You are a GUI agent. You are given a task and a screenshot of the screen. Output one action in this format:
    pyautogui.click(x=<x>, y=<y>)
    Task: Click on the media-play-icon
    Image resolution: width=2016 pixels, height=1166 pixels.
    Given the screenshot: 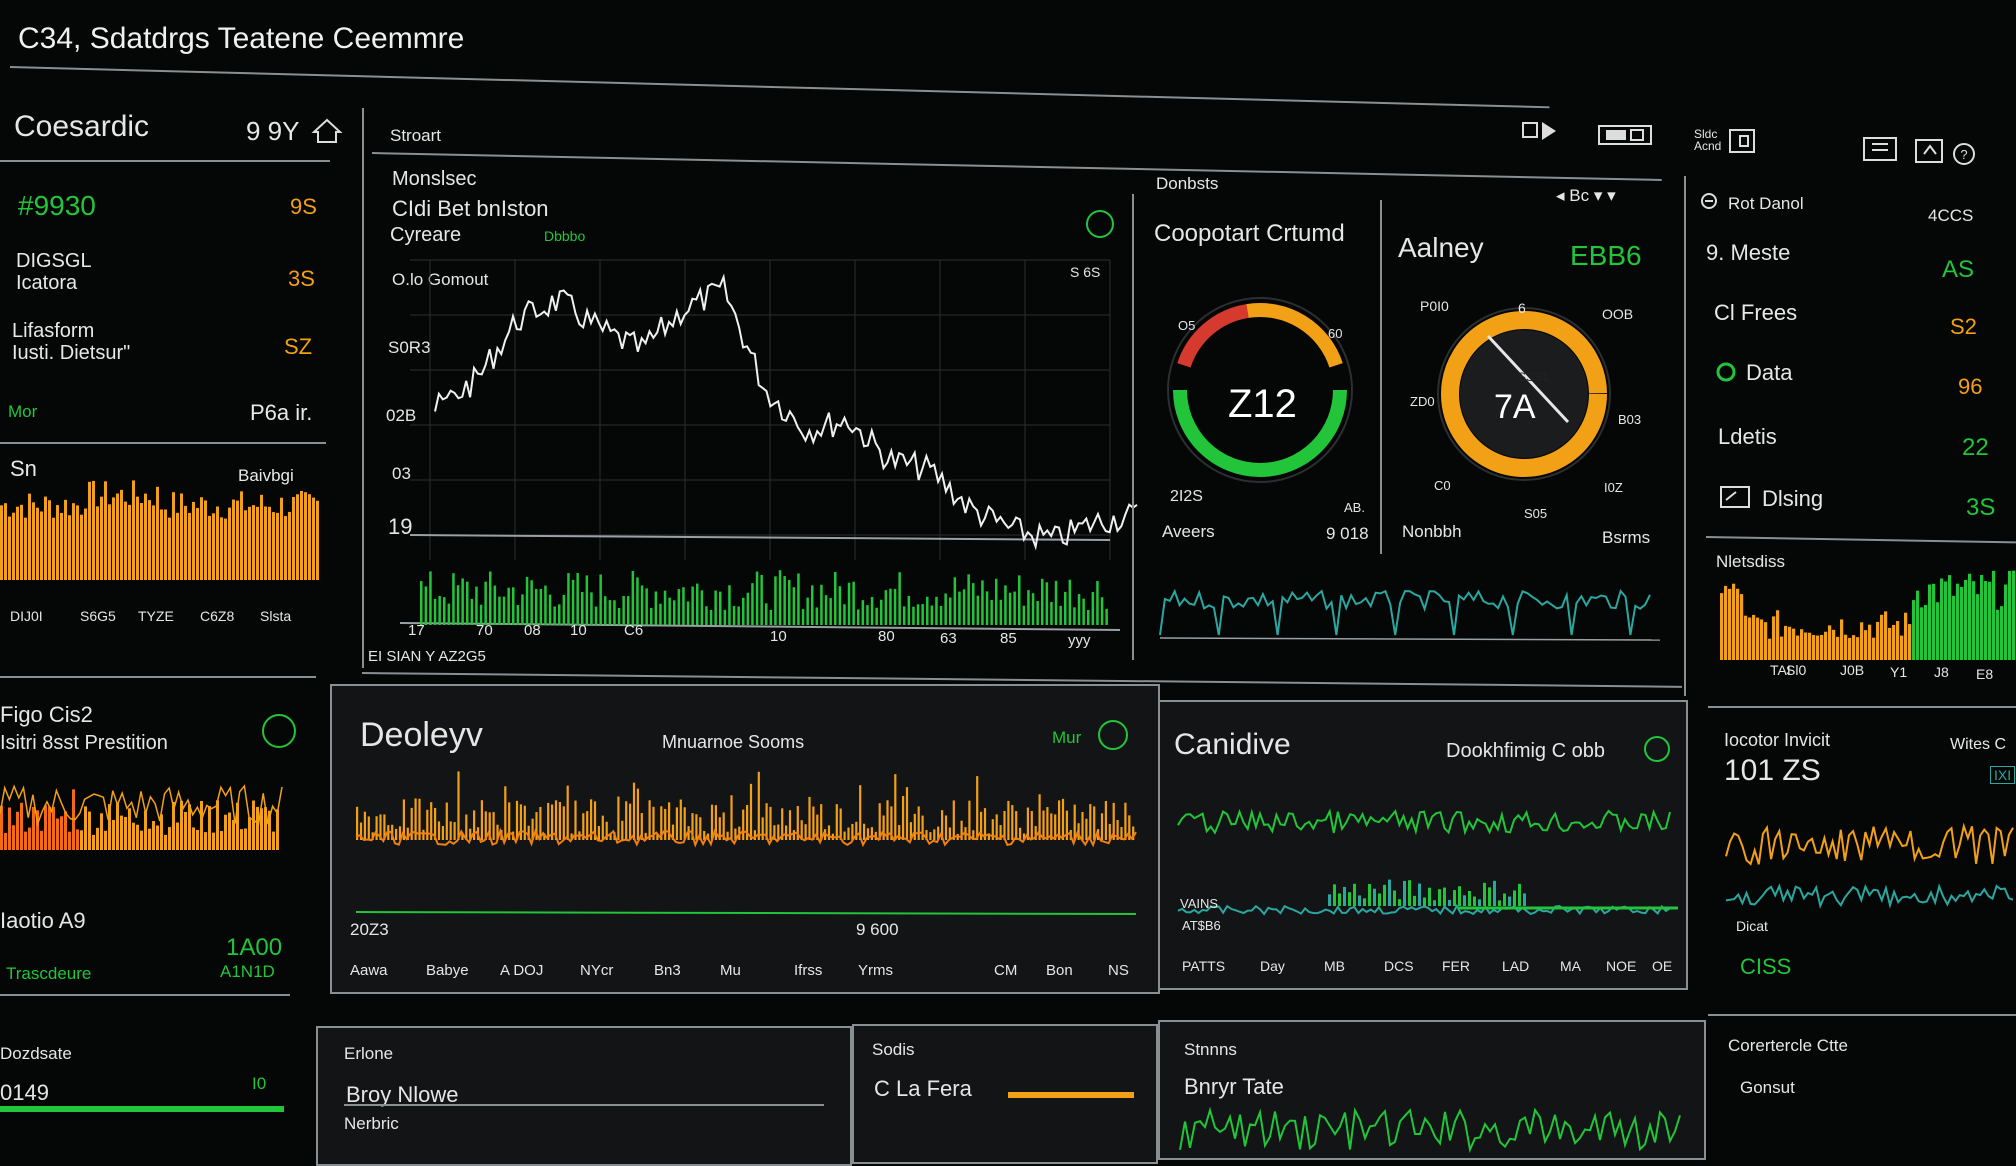 What is the action you would take?
    pyautogui.click(x=1540, y=131)
    